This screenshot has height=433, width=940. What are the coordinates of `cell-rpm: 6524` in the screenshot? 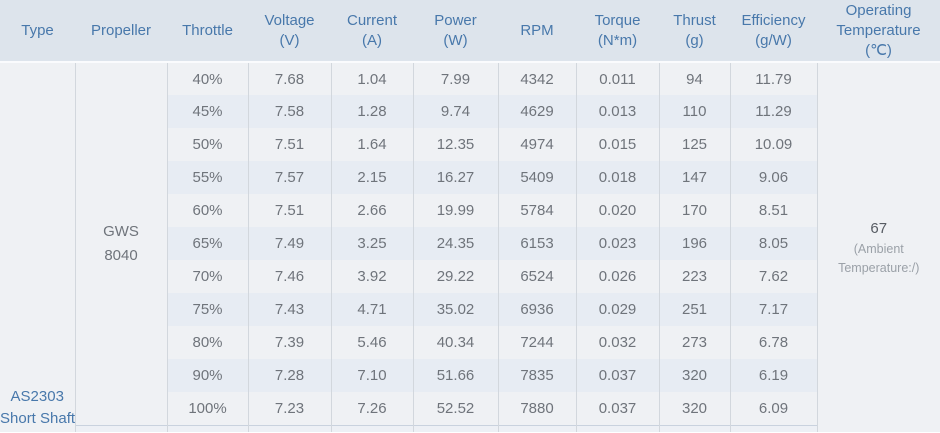 It's located at (536, 276).